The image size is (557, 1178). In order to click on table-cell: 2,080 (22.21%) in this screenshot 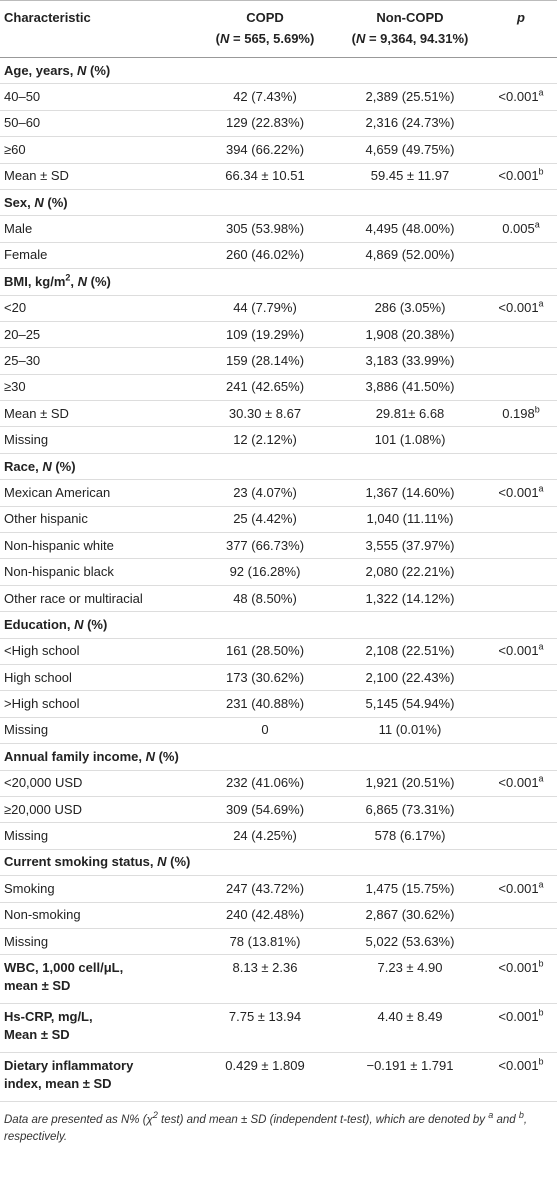, I will do `click(410, 572)`.